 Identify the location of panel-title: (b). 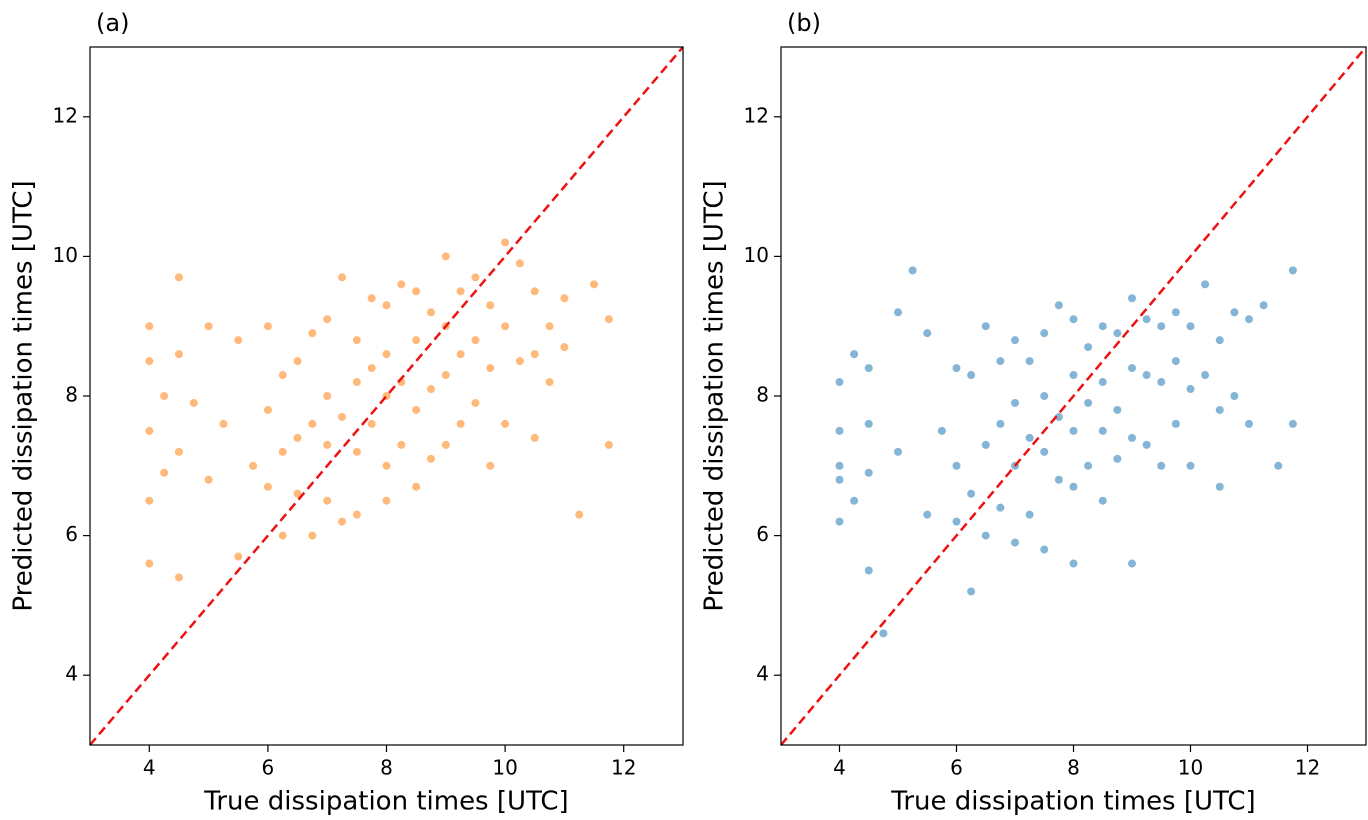
(804, 23).